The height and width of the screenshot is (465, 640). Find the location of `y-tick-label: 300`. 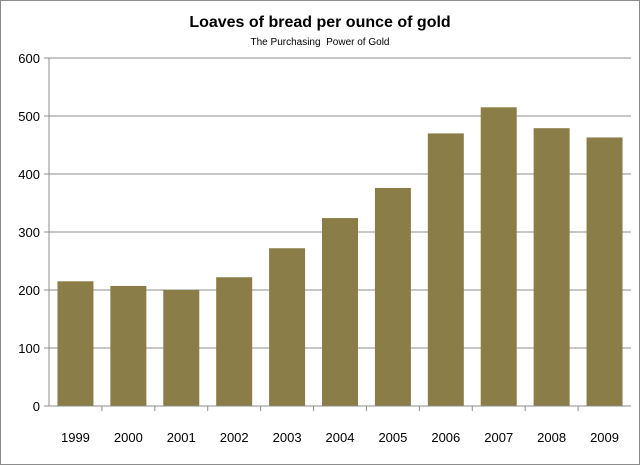

y-tick-label: 300 is located at coordinates (29, 232).